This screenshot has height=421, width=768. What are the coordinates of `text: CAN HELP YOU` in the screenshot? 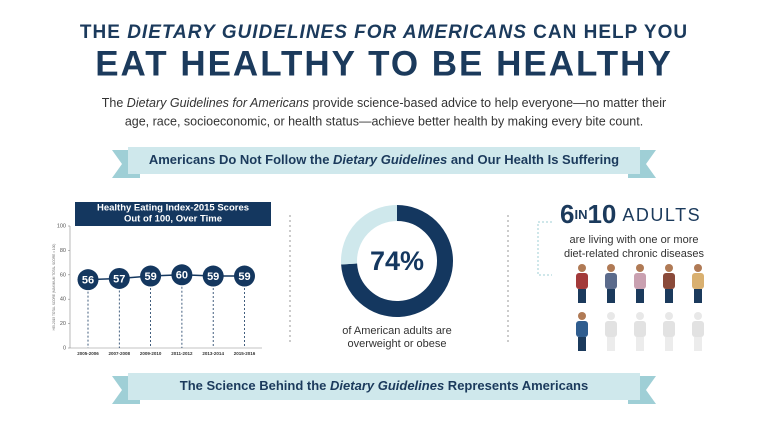 It's located at (607, 32).